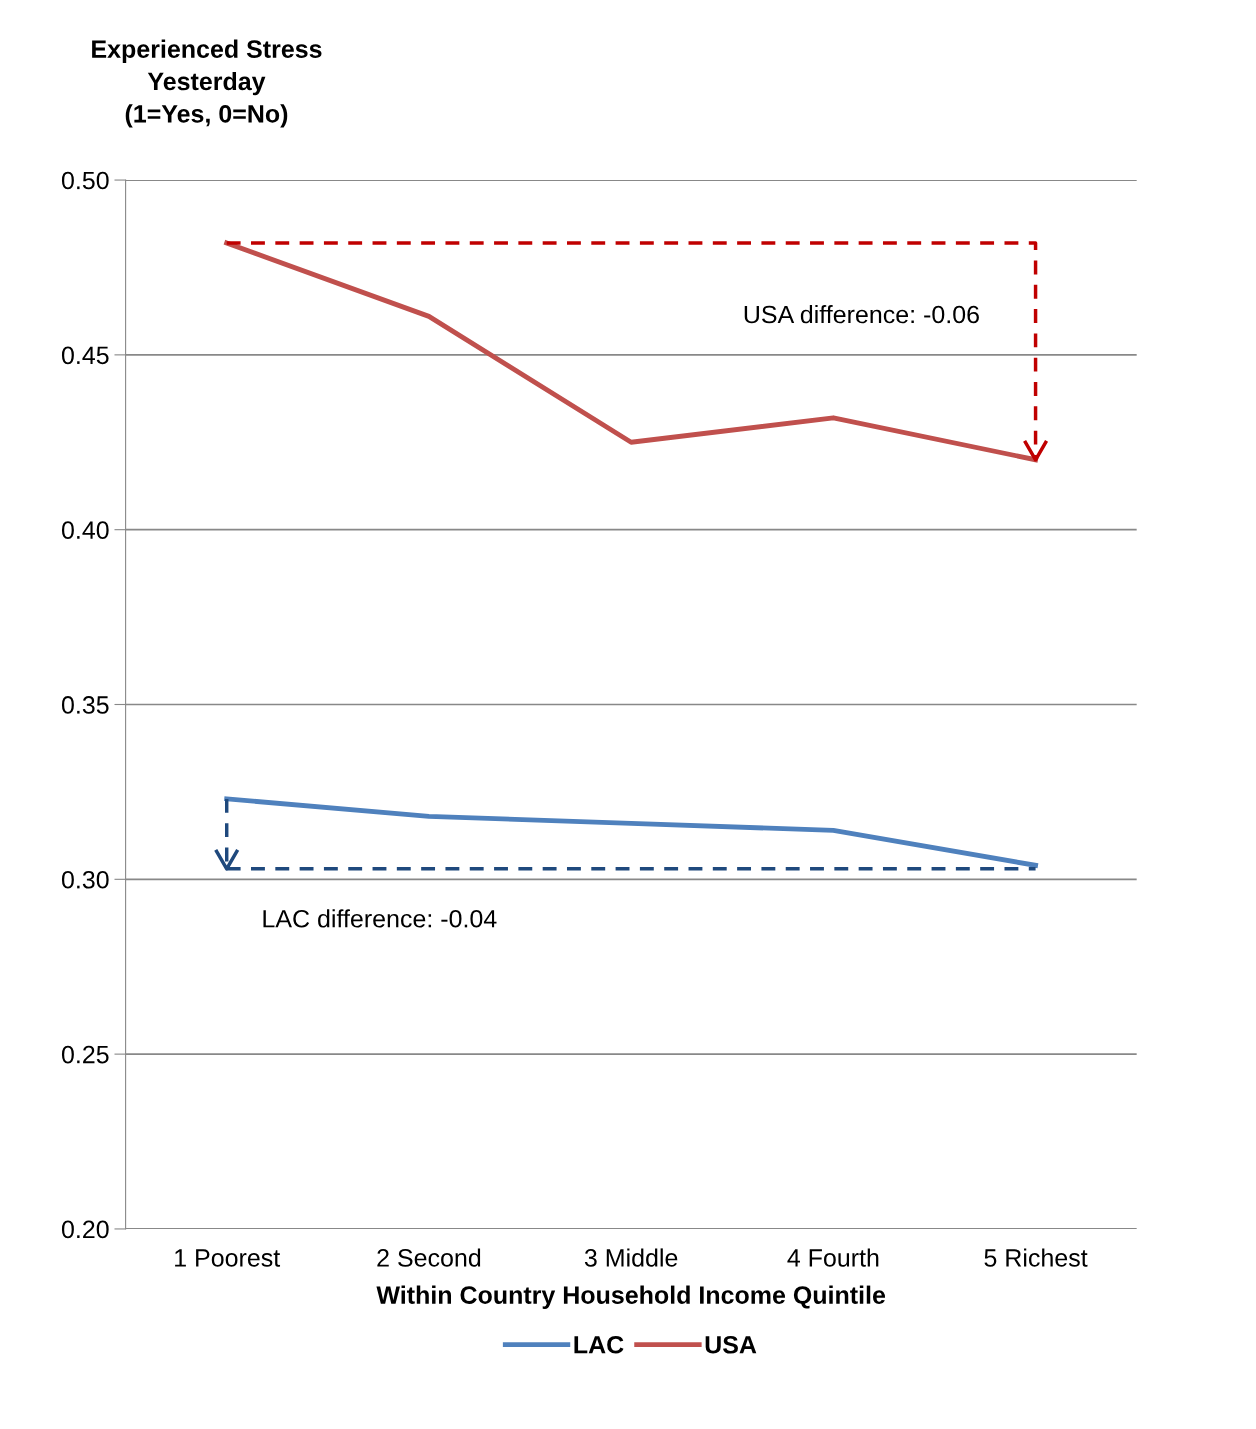  I want to click on y-tick-label: 0.20, so click(85, 1229).